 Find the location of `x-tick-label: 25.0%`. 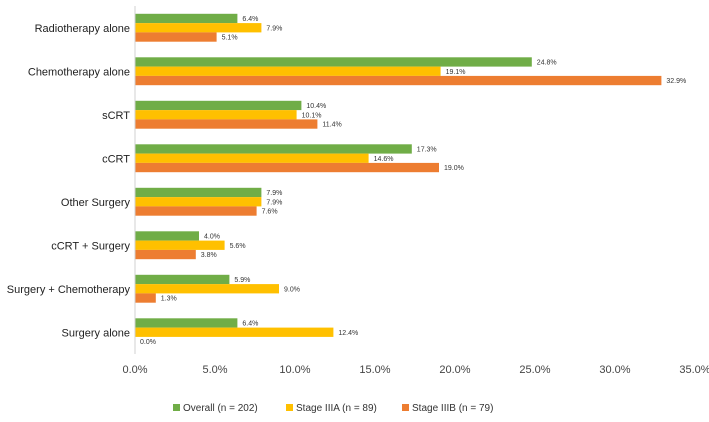

x-tick-label: 25.0% is located at coordinates (534, 370).